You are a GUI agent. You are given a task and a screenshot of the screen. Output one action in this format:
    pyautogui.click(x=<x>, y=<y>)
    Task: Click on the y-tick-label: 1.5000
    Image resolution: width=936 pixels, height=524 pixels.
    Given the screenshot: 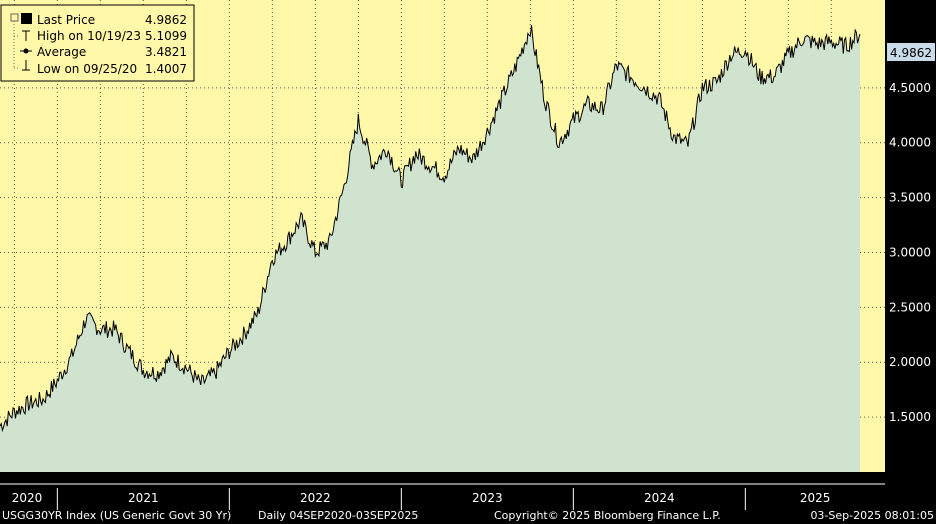 What is the action you would take?
    pyautogui.click(x=910, y=417)
    